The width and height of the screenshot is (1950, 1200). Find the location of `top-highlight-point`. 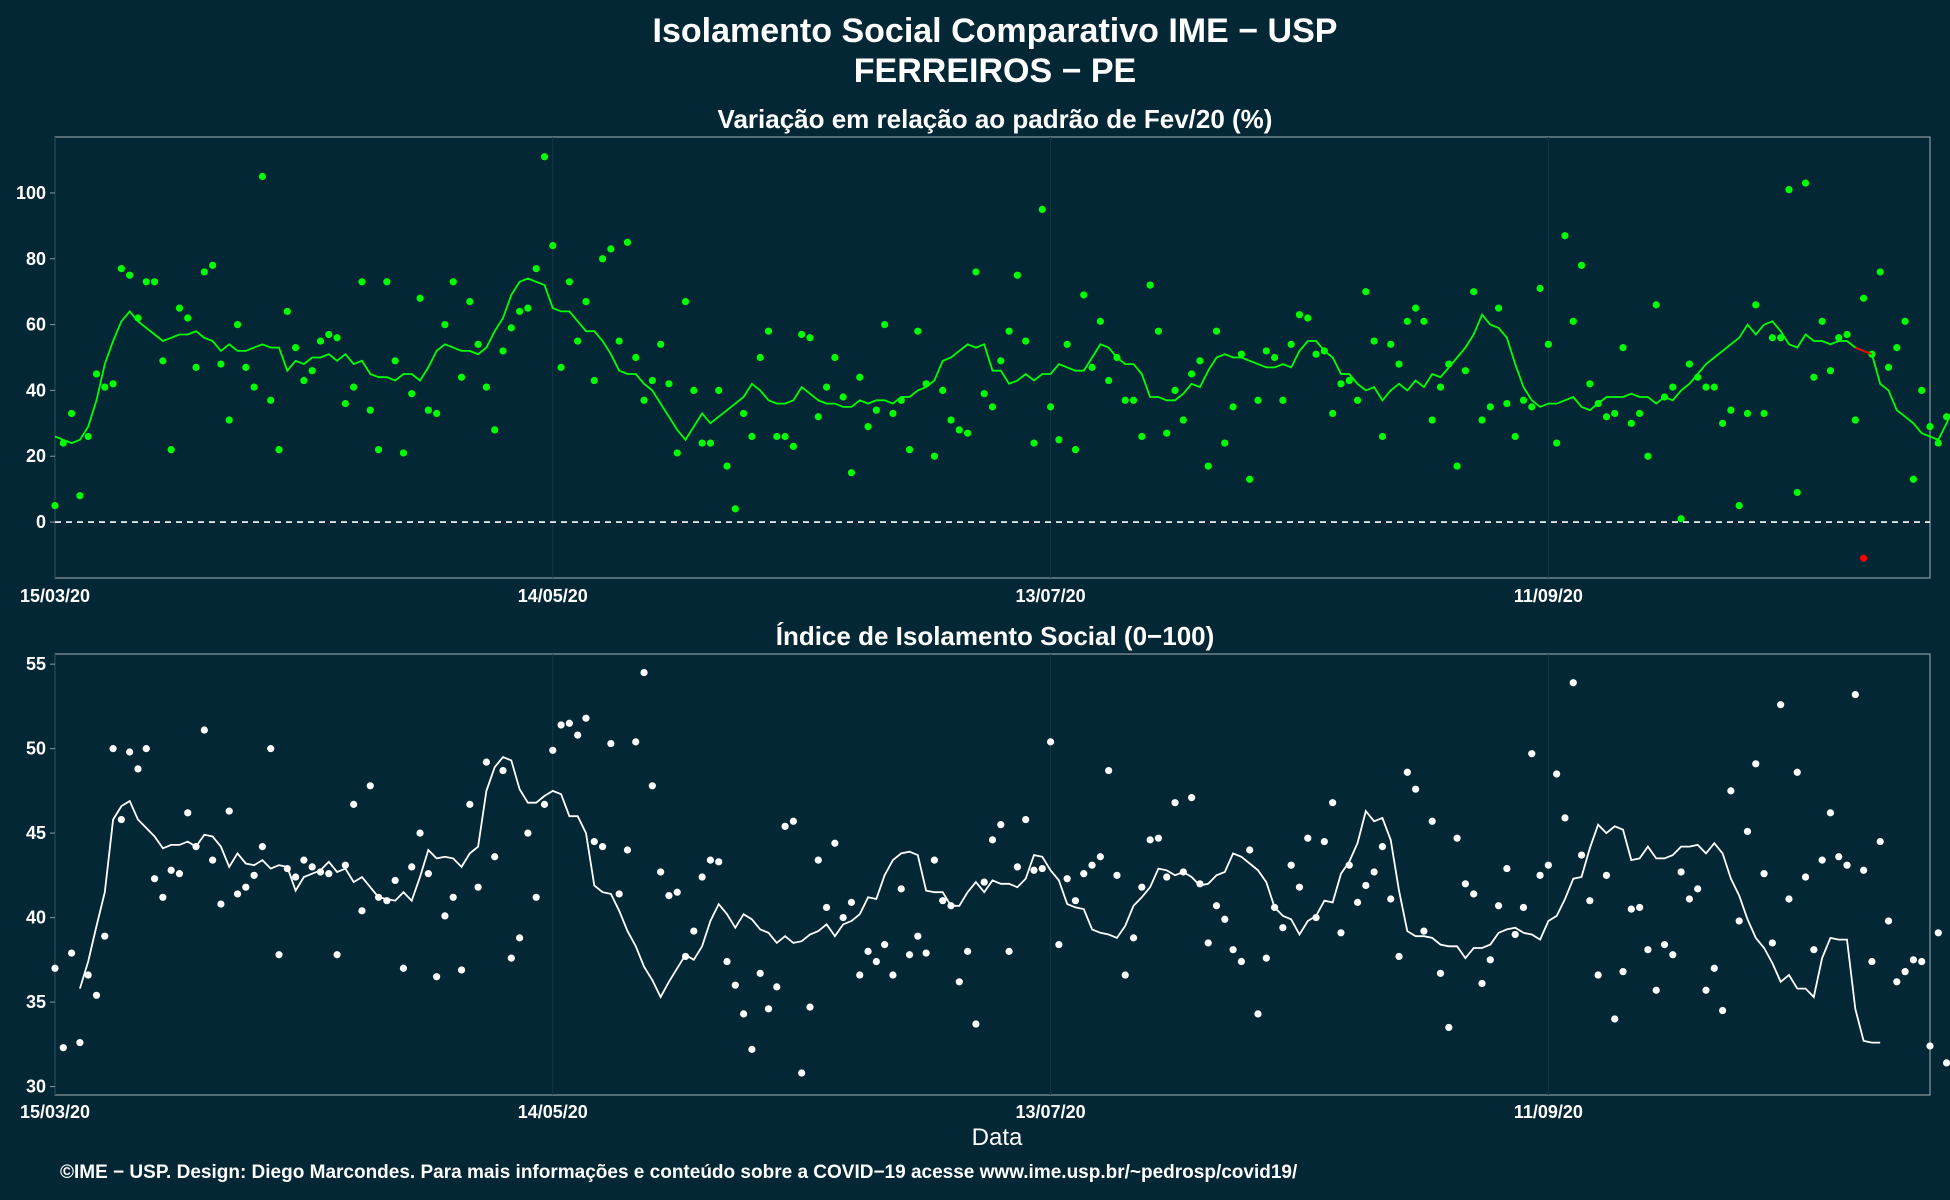

top-highlight-point is located at coordinates (1864, 558).